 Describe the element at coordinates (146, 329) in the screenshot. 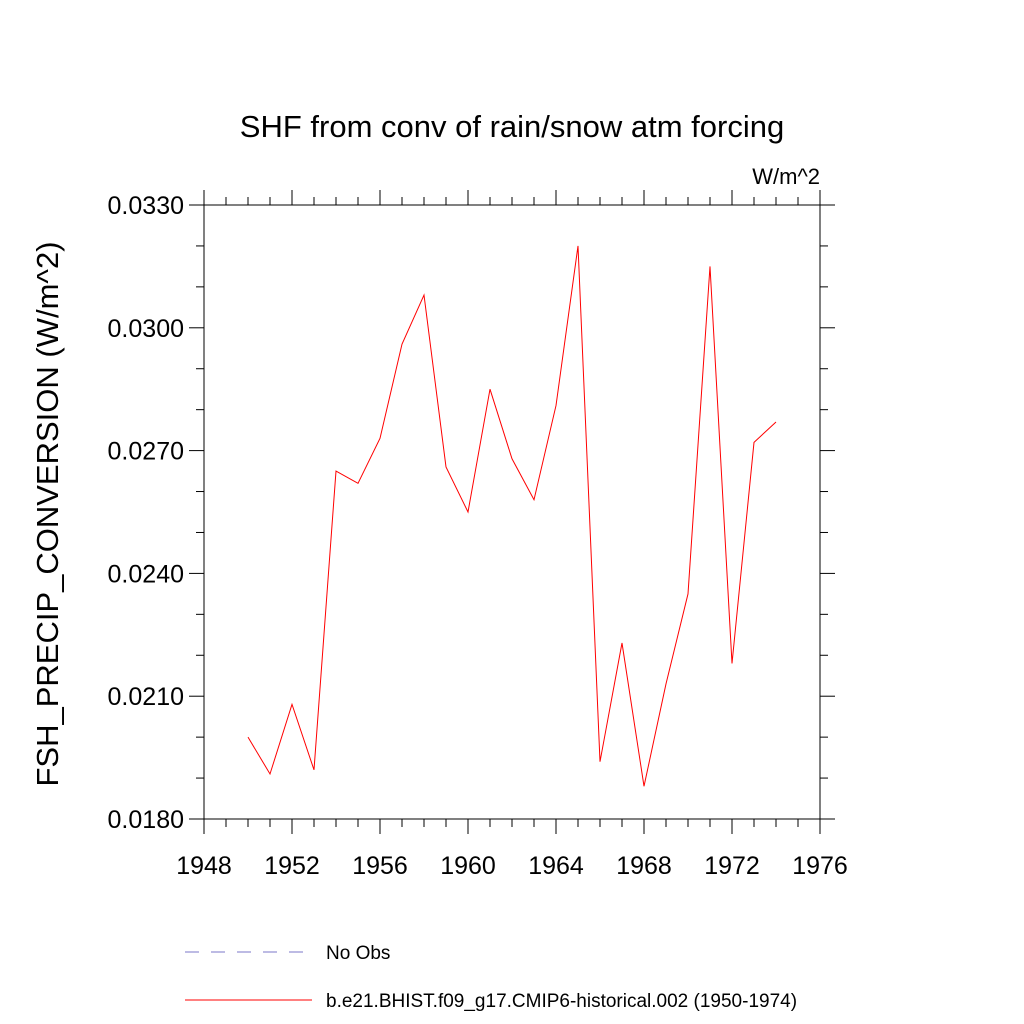

I see `y-tick-label: 0.0300` at that location.